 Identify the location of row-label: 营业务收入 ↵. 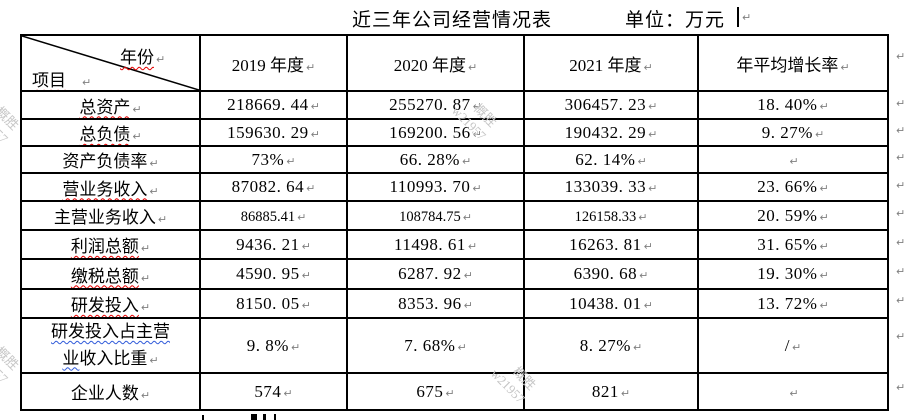
(110, 187).